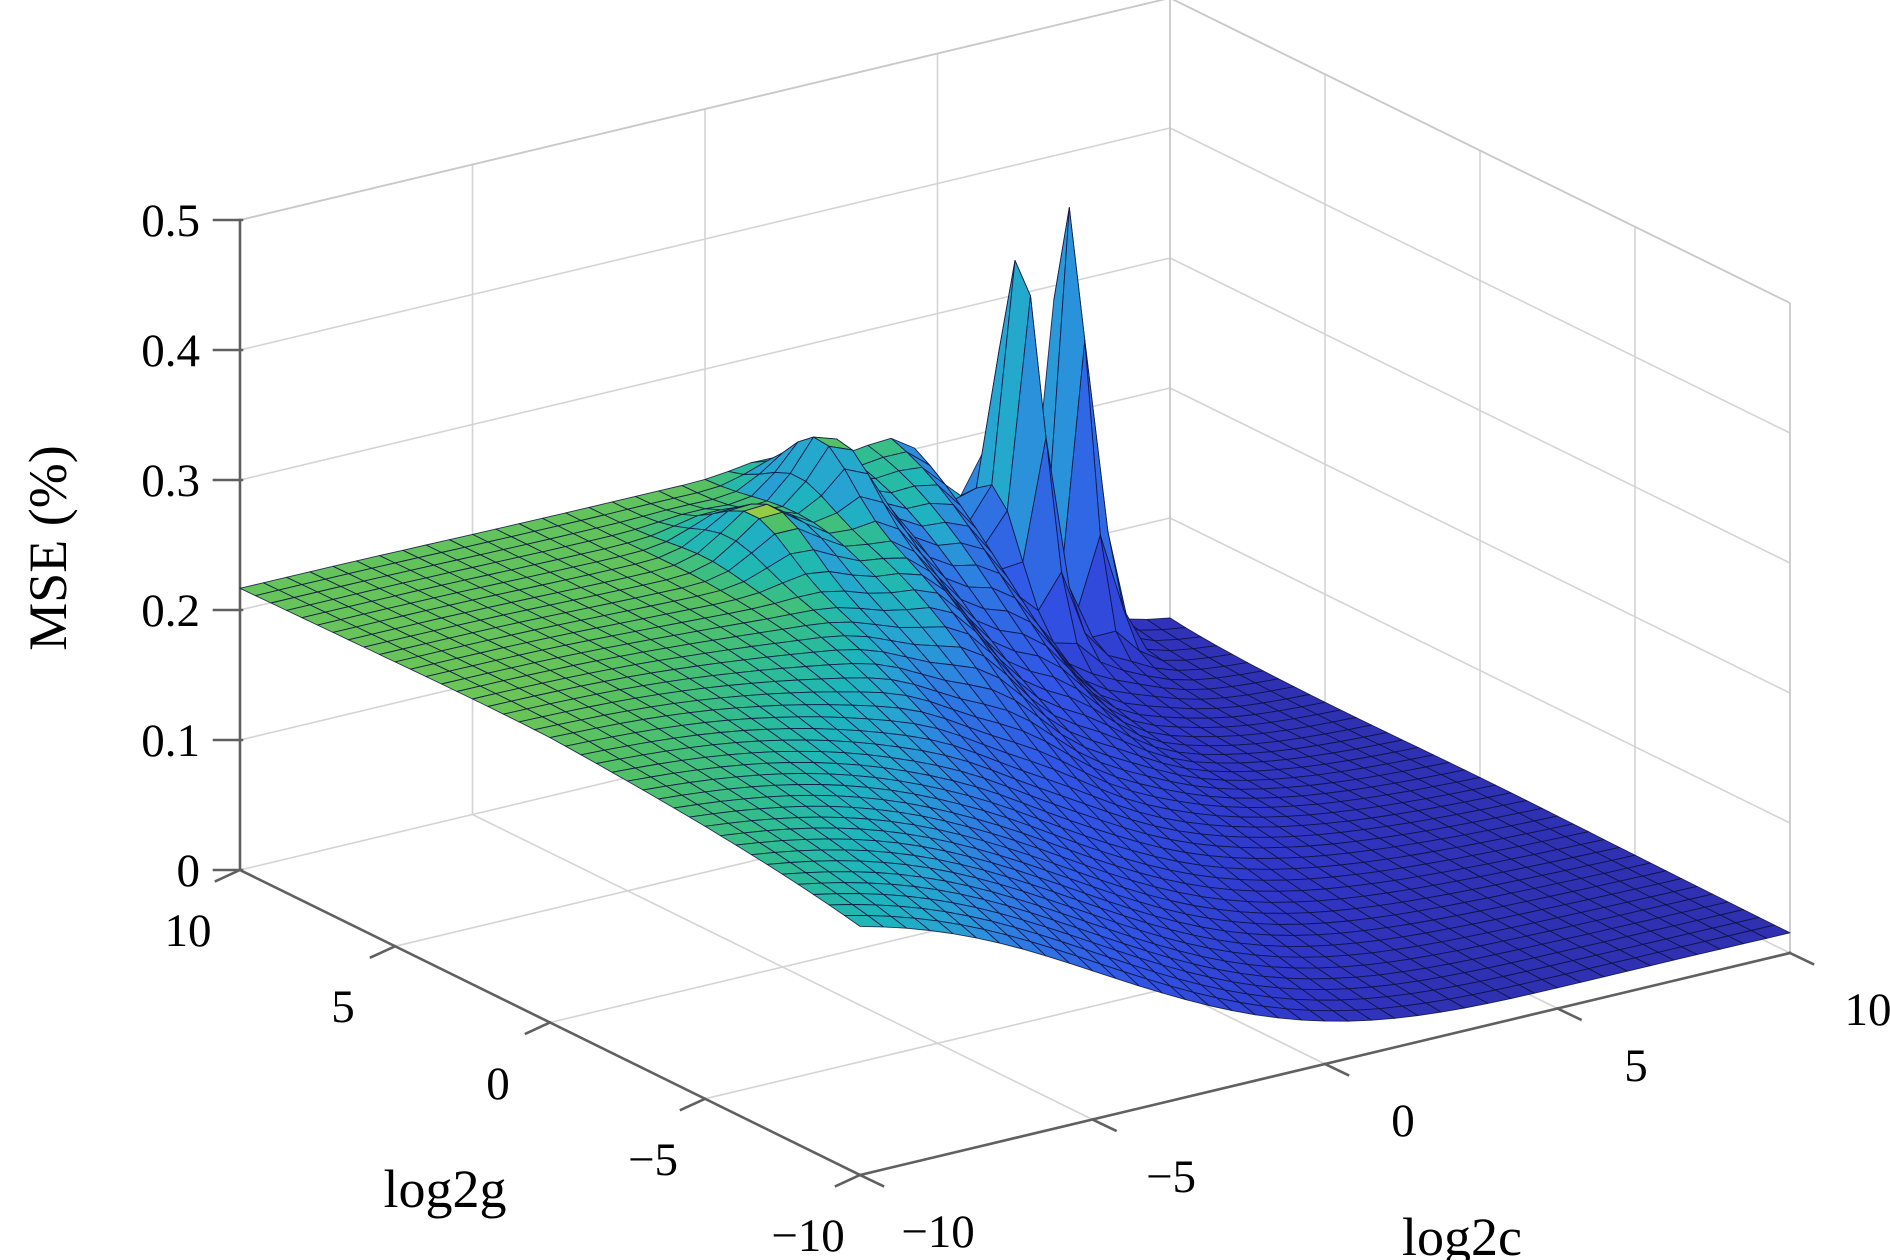  I want to click on z-tick-label: 0.1, so click(170, 741).